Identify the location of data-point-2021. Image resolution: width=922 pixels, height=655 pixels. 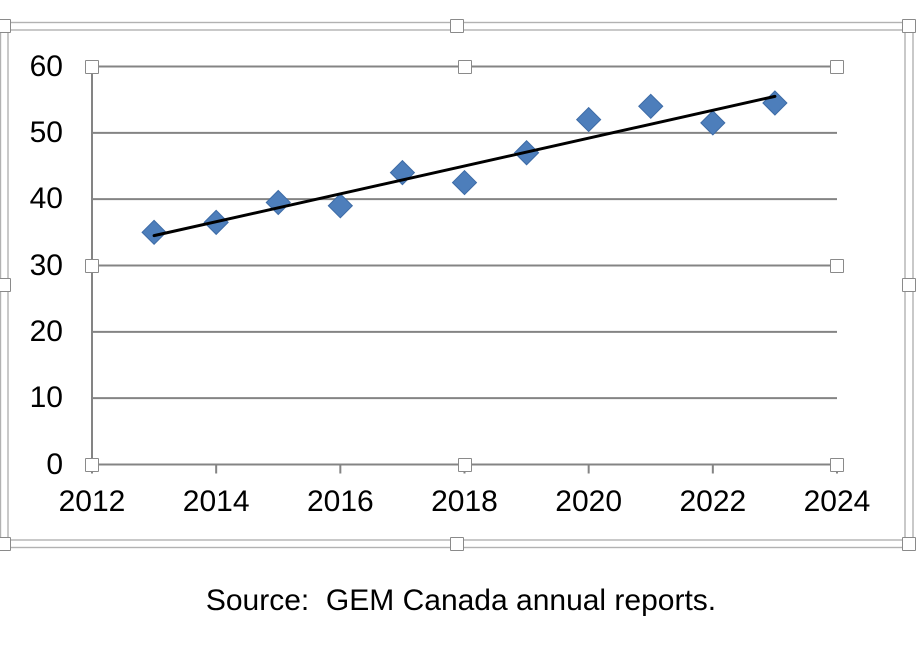
(651, 106).